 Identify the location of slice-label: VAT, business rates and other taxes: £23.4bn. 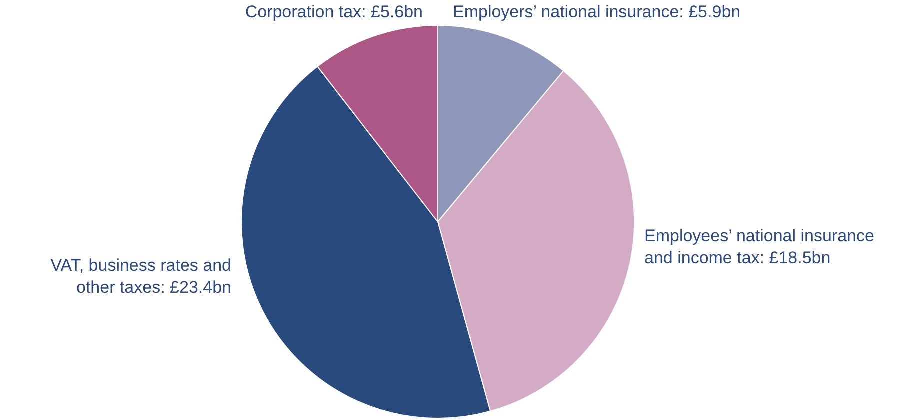
(141, 277).